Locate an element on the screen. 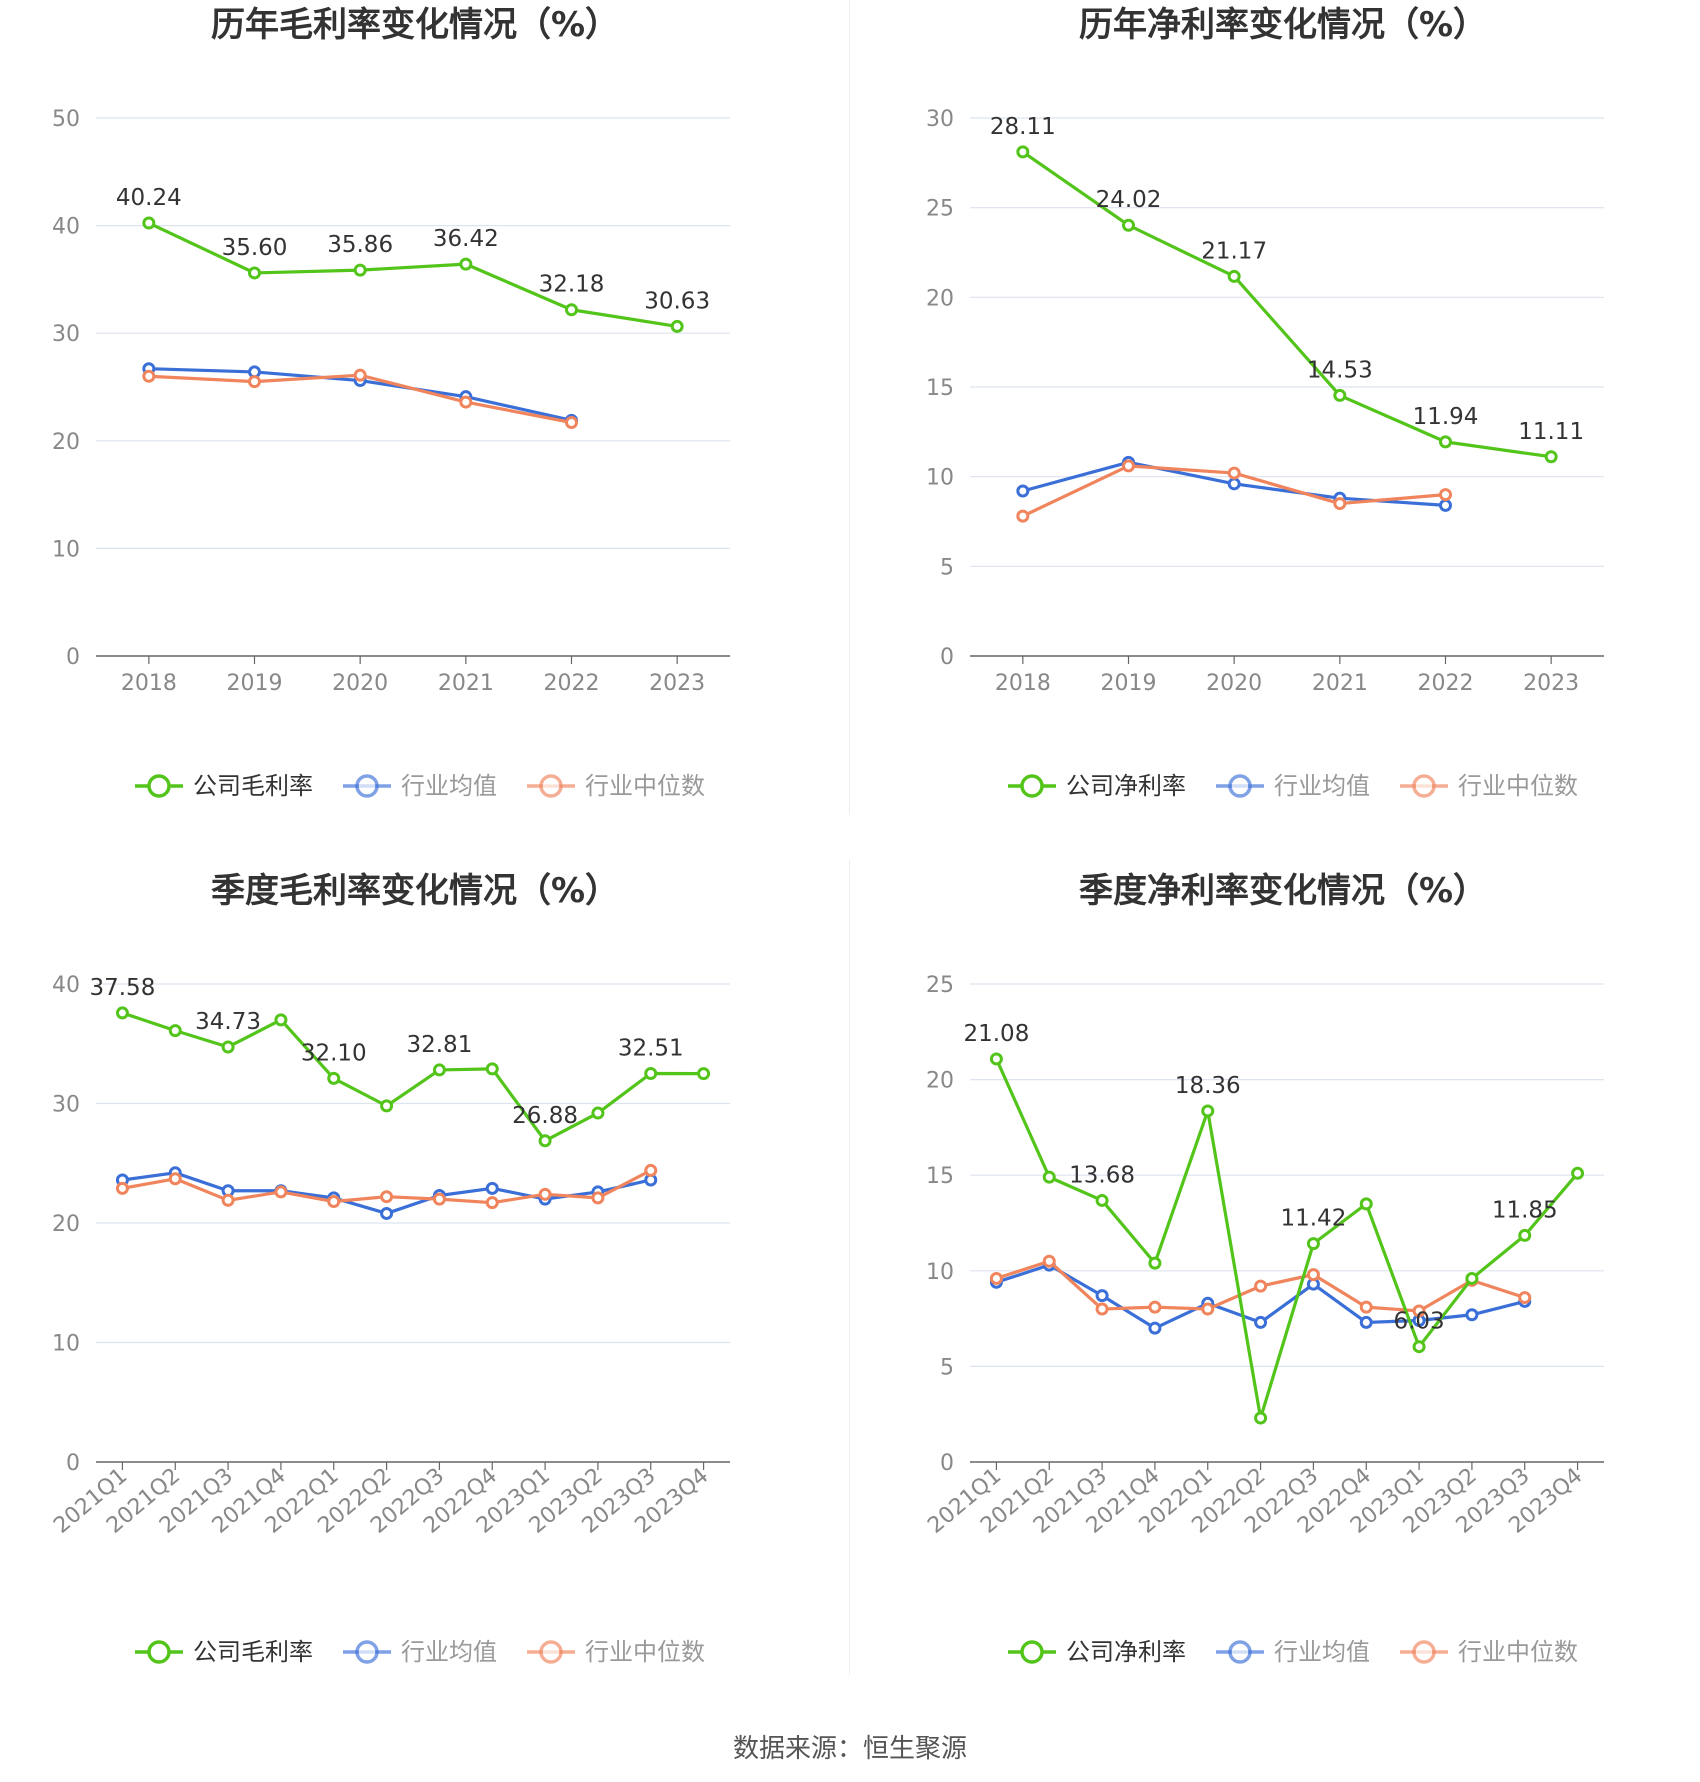 The width and height of the screenshot is (1700, 1782). data-label: 32.81 is located at coordinates (439, 1045).